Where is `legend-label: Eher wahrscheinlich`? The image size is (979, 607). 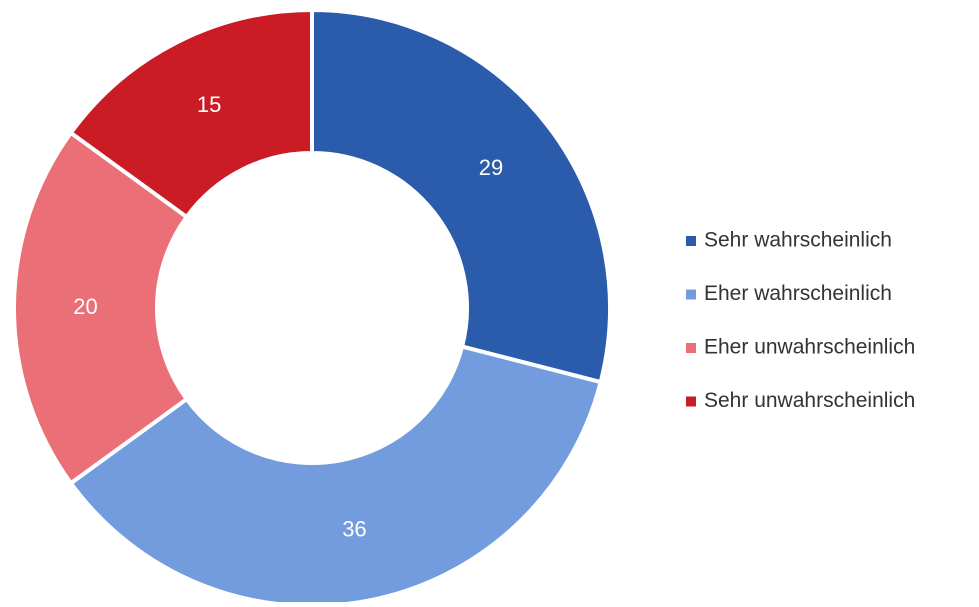 legend-label: Eher wahrscheinlich is located at coordinates (798, 293).